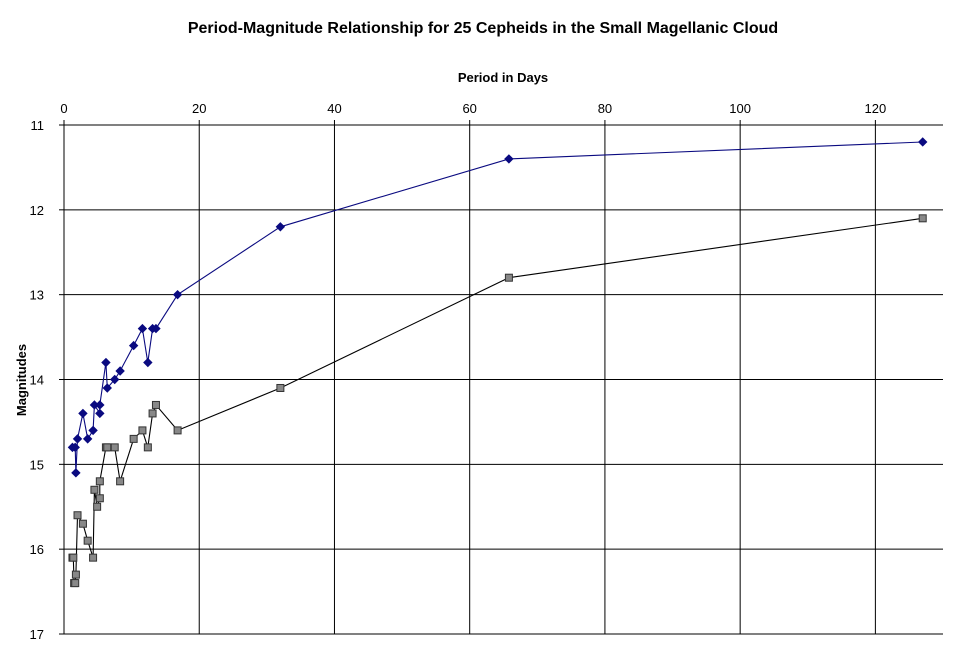 The height and width of the screenshot is (667, 980). Describe the element at coordinates (740, 108) in the screenshot. I see `x-tick-label: 100` at that location.